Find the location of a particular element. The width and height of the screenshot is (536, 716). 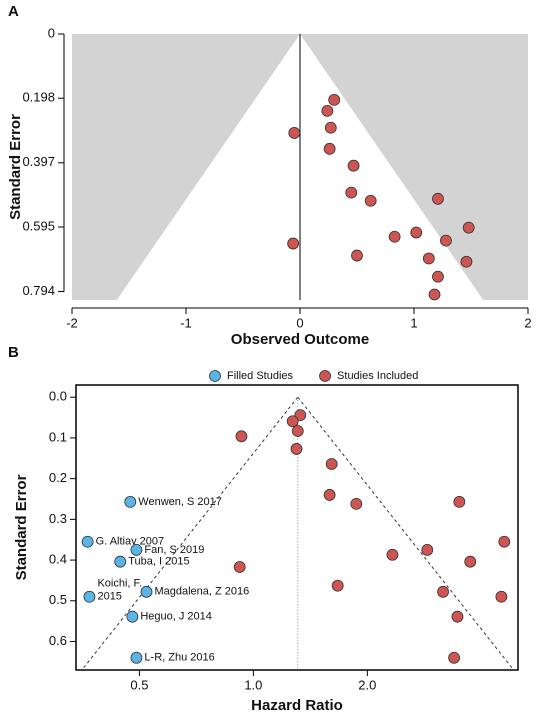

x-tick-label: -2 is located at coordinates (72, 322).